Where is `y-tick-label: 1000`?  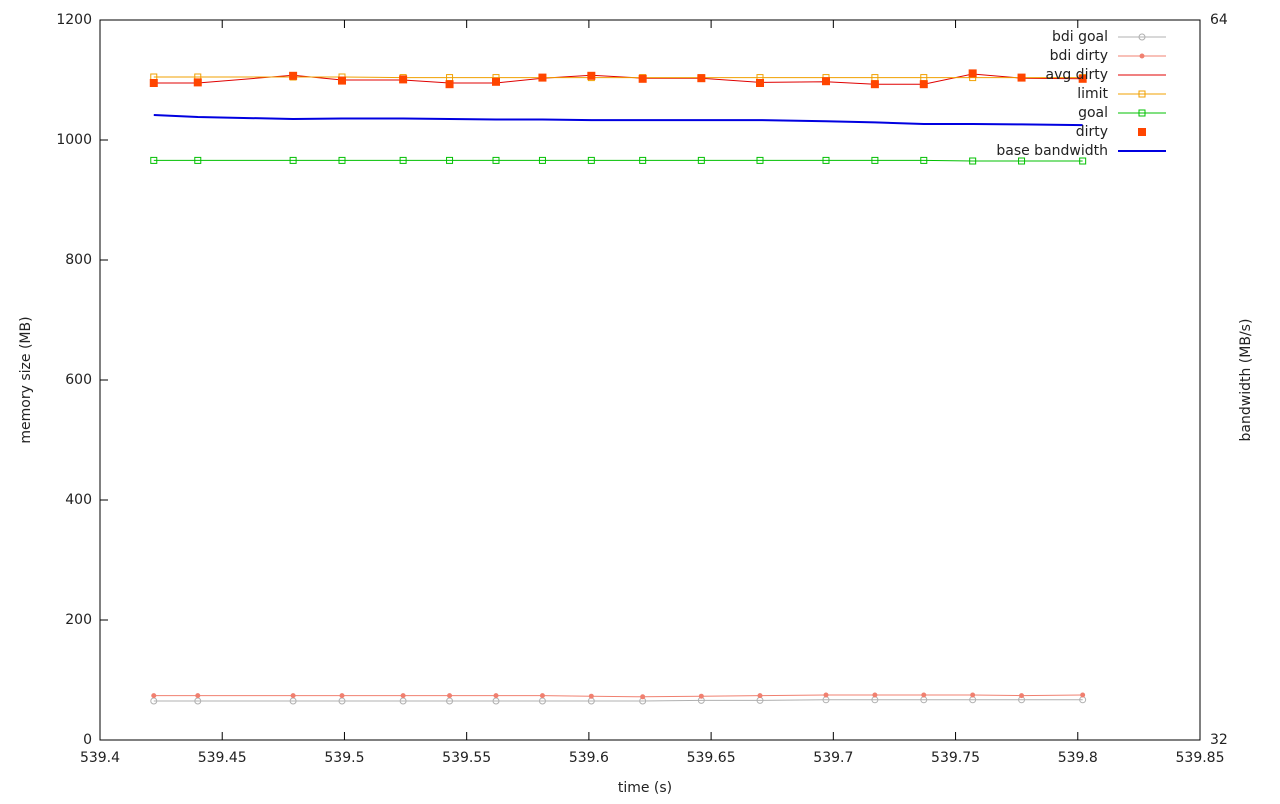
y-tick-label: 1000 is located at coordinates (74, 140).